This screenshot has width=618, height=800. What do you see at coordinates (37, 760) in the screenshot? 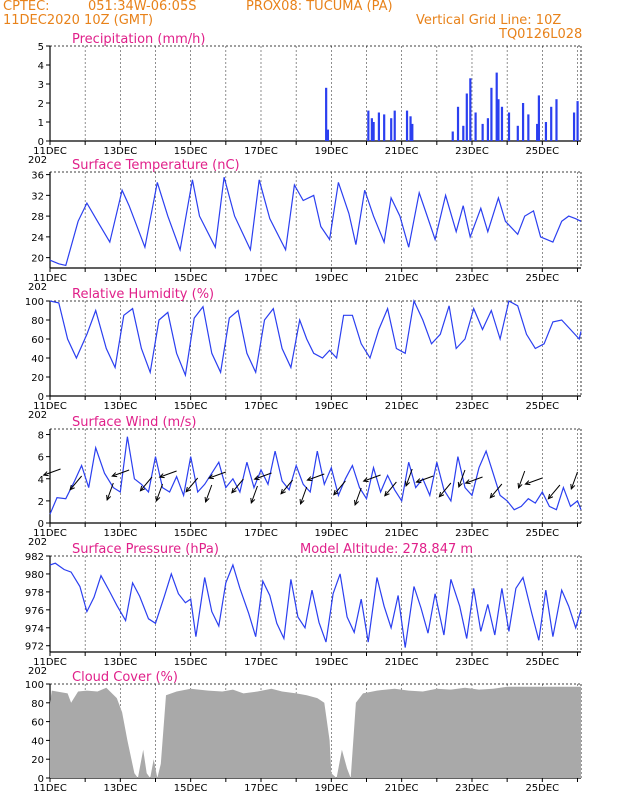
I see `y-tick-label: 20` at bounding box center [37, 760].